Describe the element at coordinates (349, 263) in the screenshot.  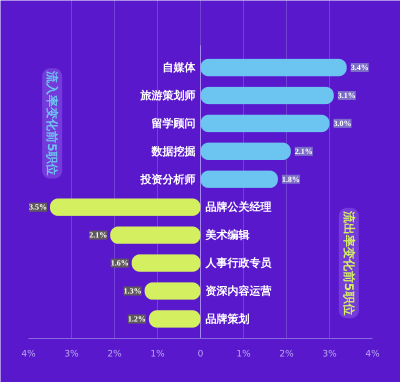
I see `text: 流出率变化前5职位` at that location.